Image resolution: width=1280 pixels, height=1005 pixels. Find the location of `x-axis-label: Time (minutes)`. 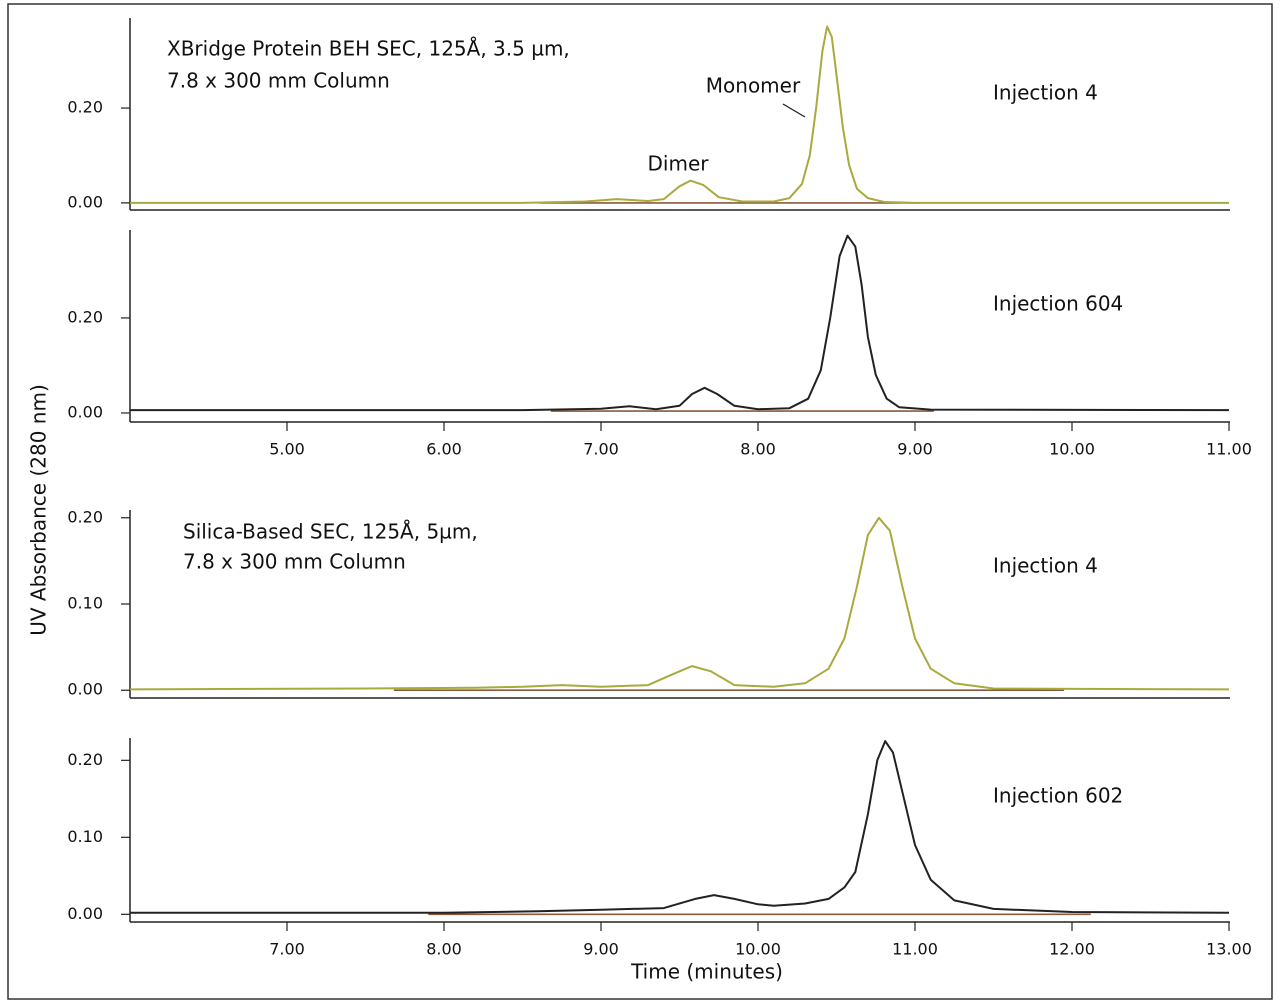

x-axis-label: Time (minutes) is located at coordinates (706, 972).